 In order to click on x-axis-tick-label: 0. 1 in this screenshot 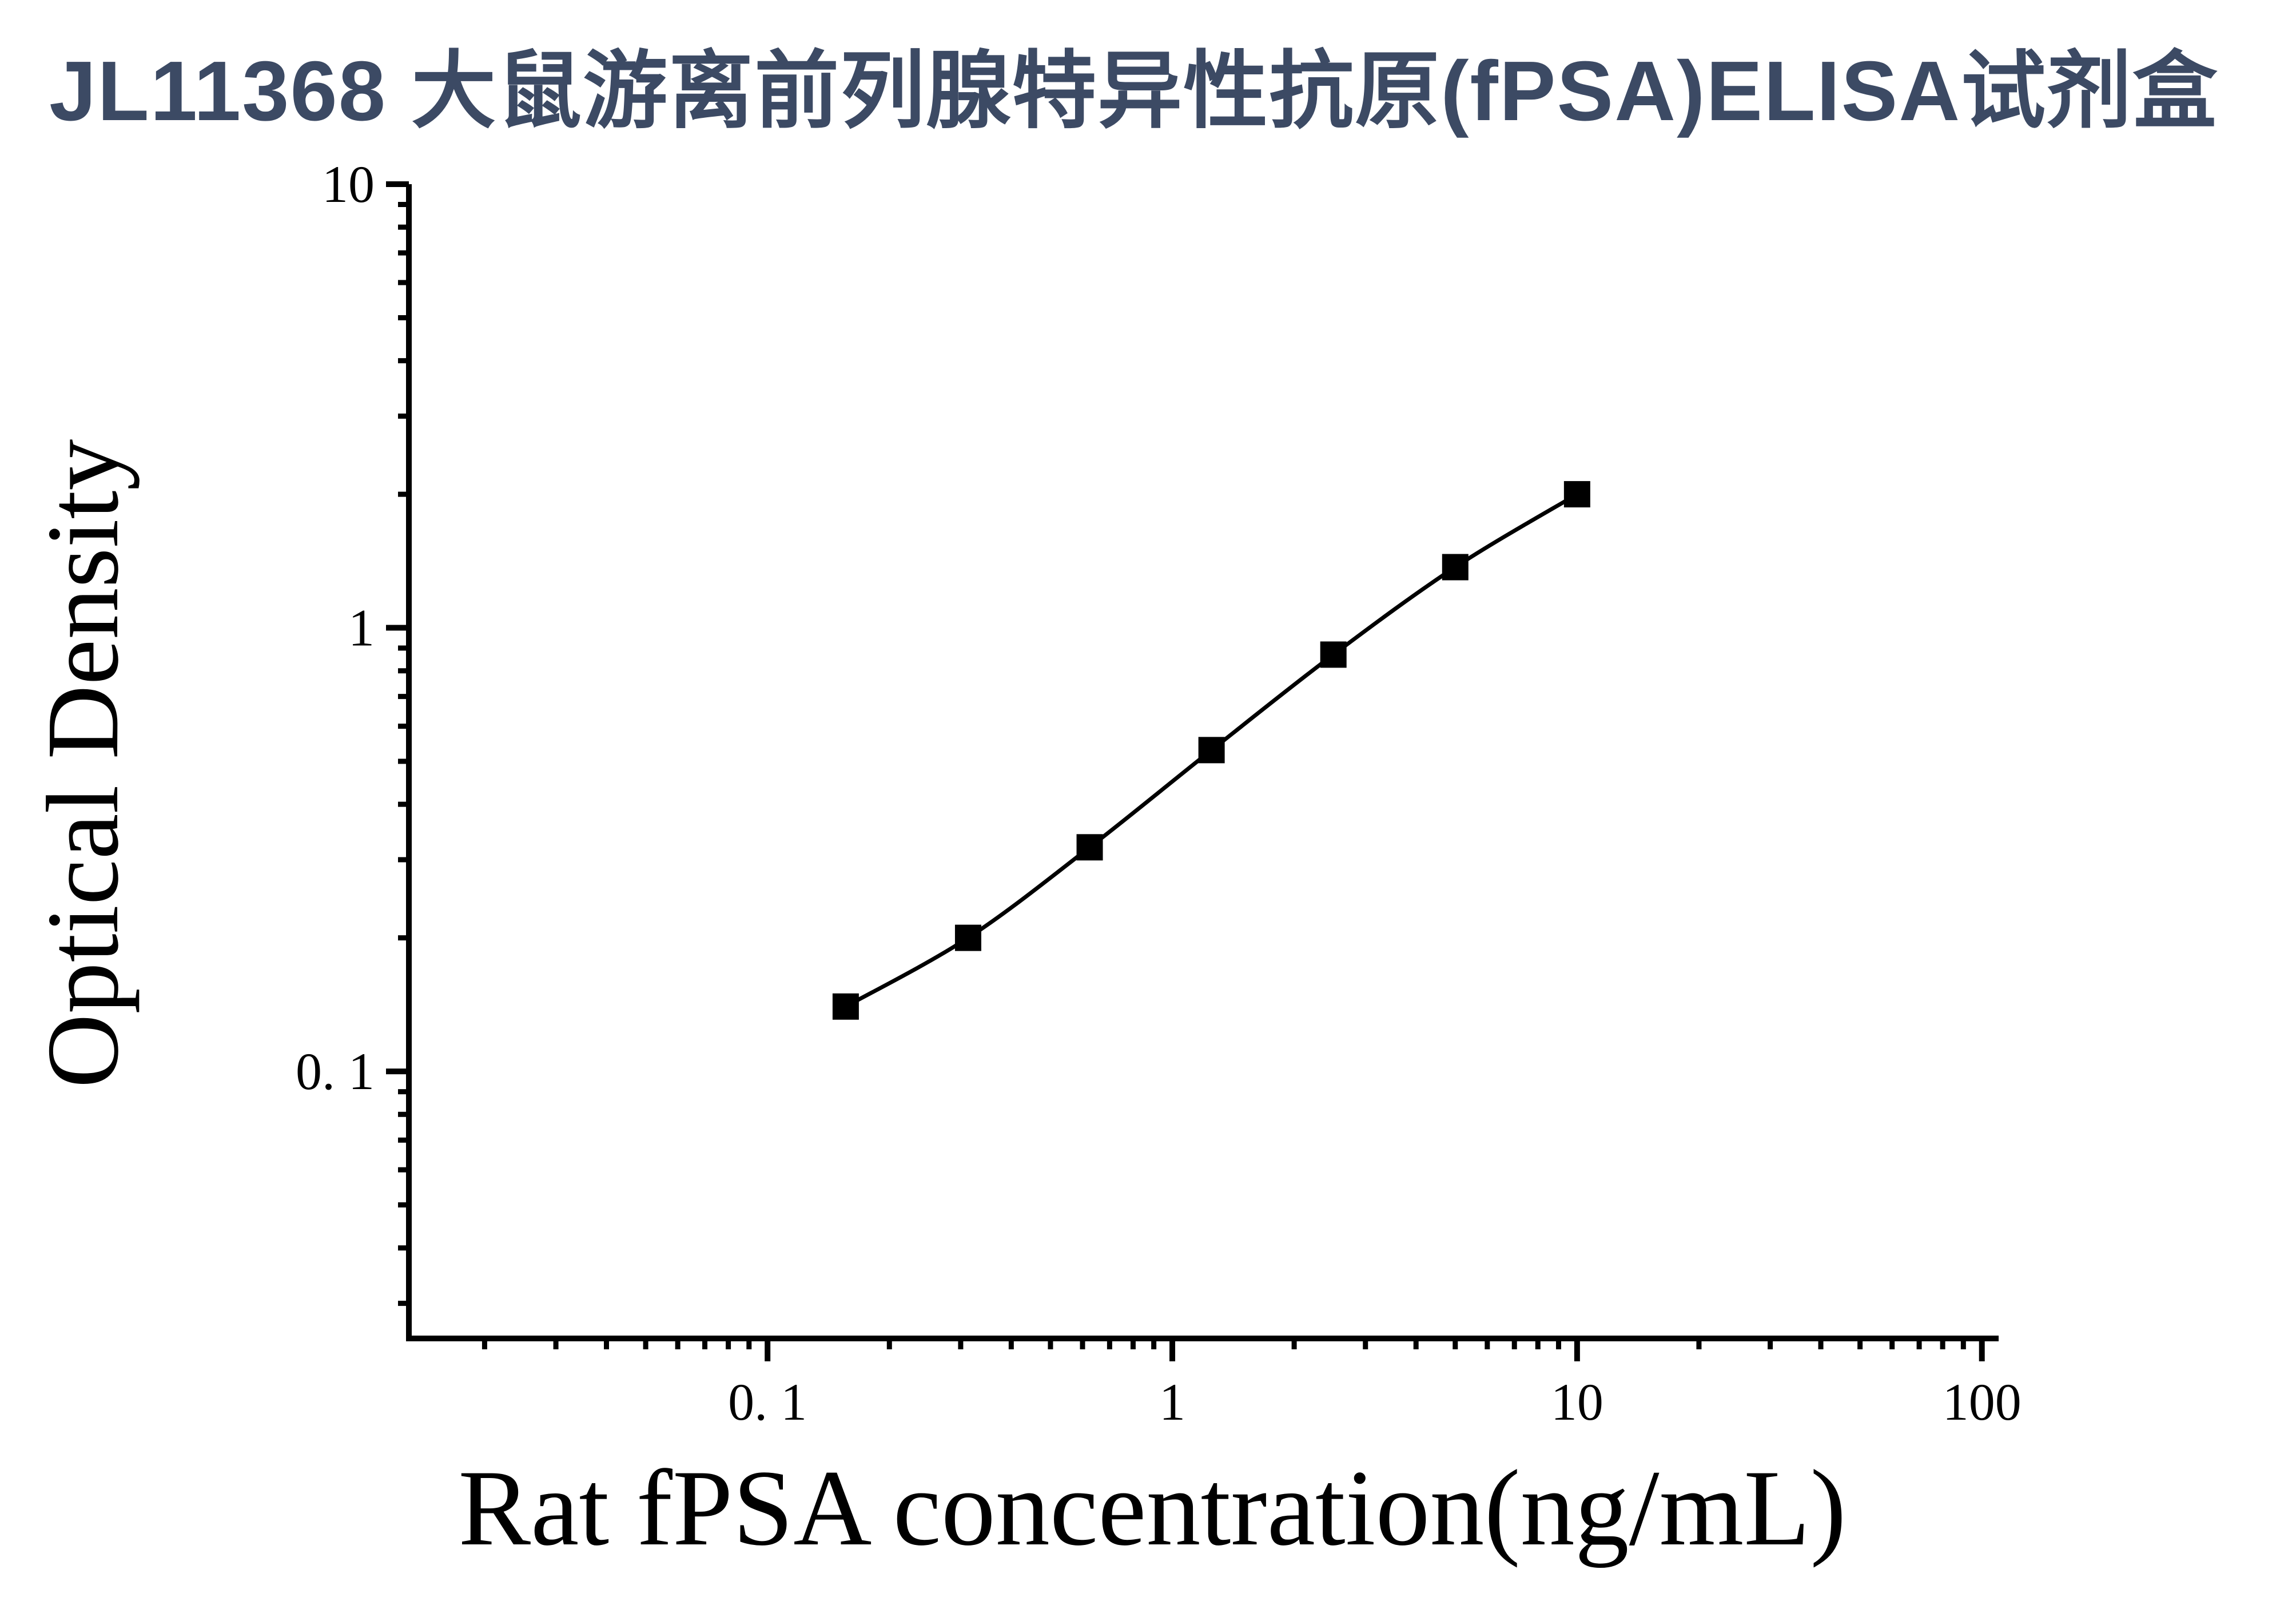, I will do `click(767, 1402)`.